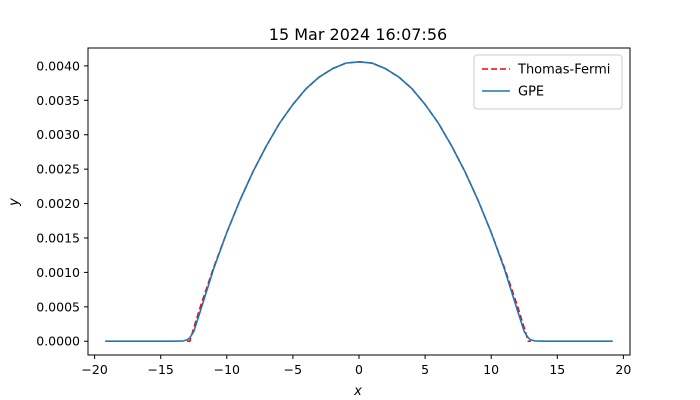 This screenshot has width=700, height=400. I want to click on x-tick-label: −15, so click(161, 369).